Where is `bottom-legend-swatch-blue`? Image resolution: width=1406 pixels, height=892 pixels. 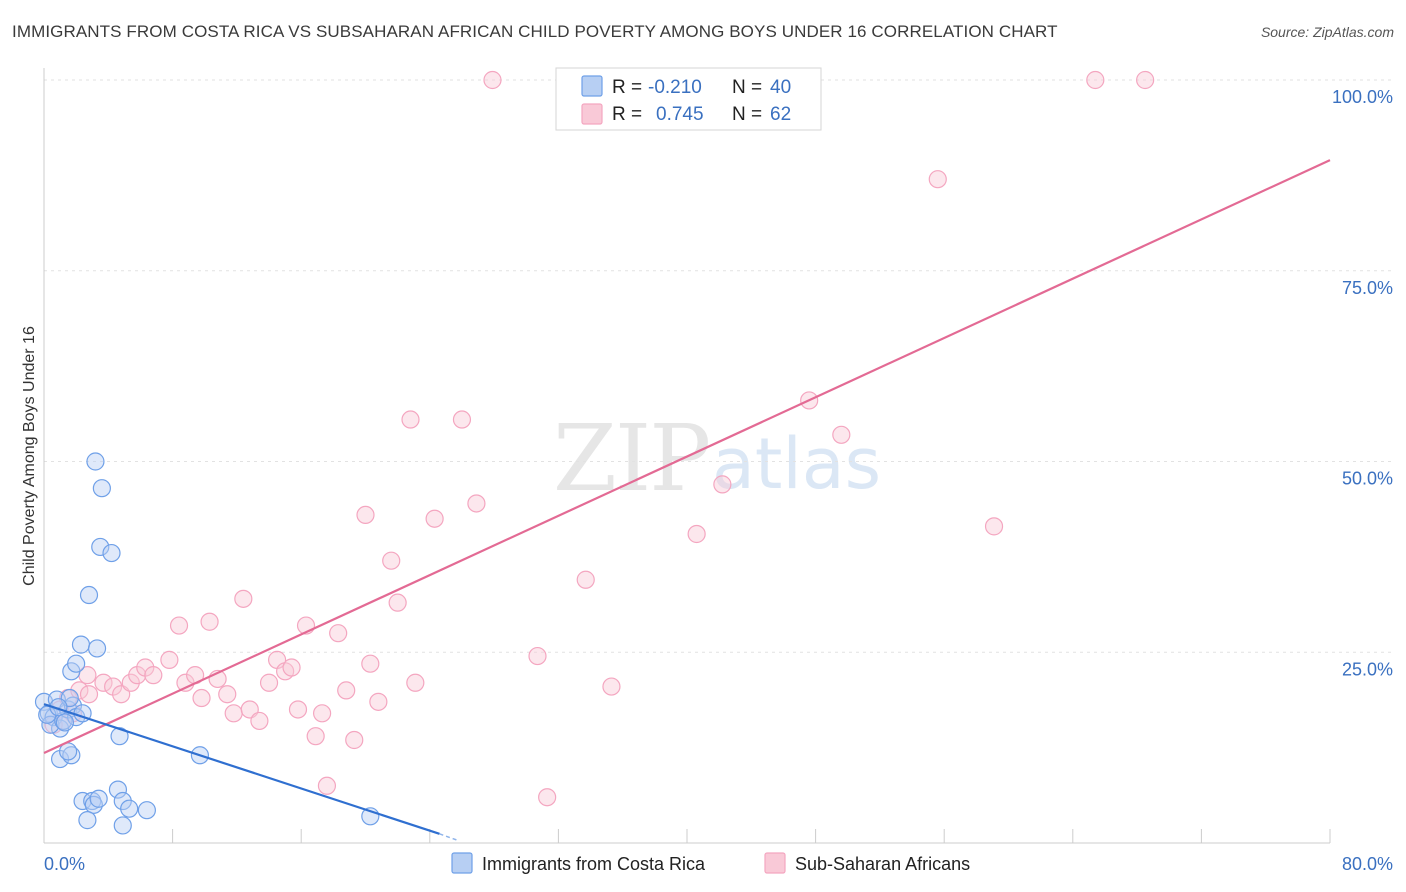
bottom-legend-swatch-blue is located at coordinates (462, 863).